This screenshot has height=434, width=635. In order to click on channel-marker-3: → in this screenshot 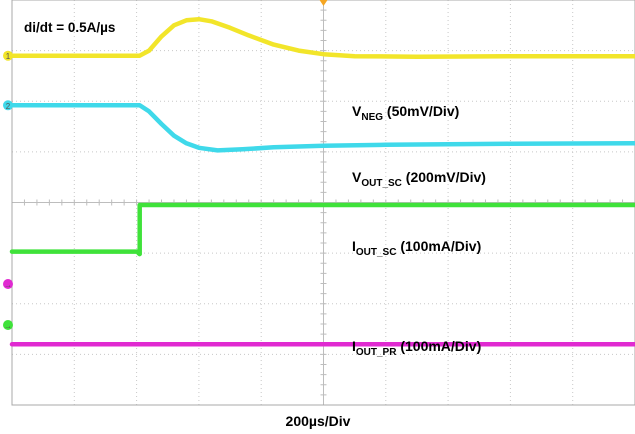, I will do `click(8, 284)`.